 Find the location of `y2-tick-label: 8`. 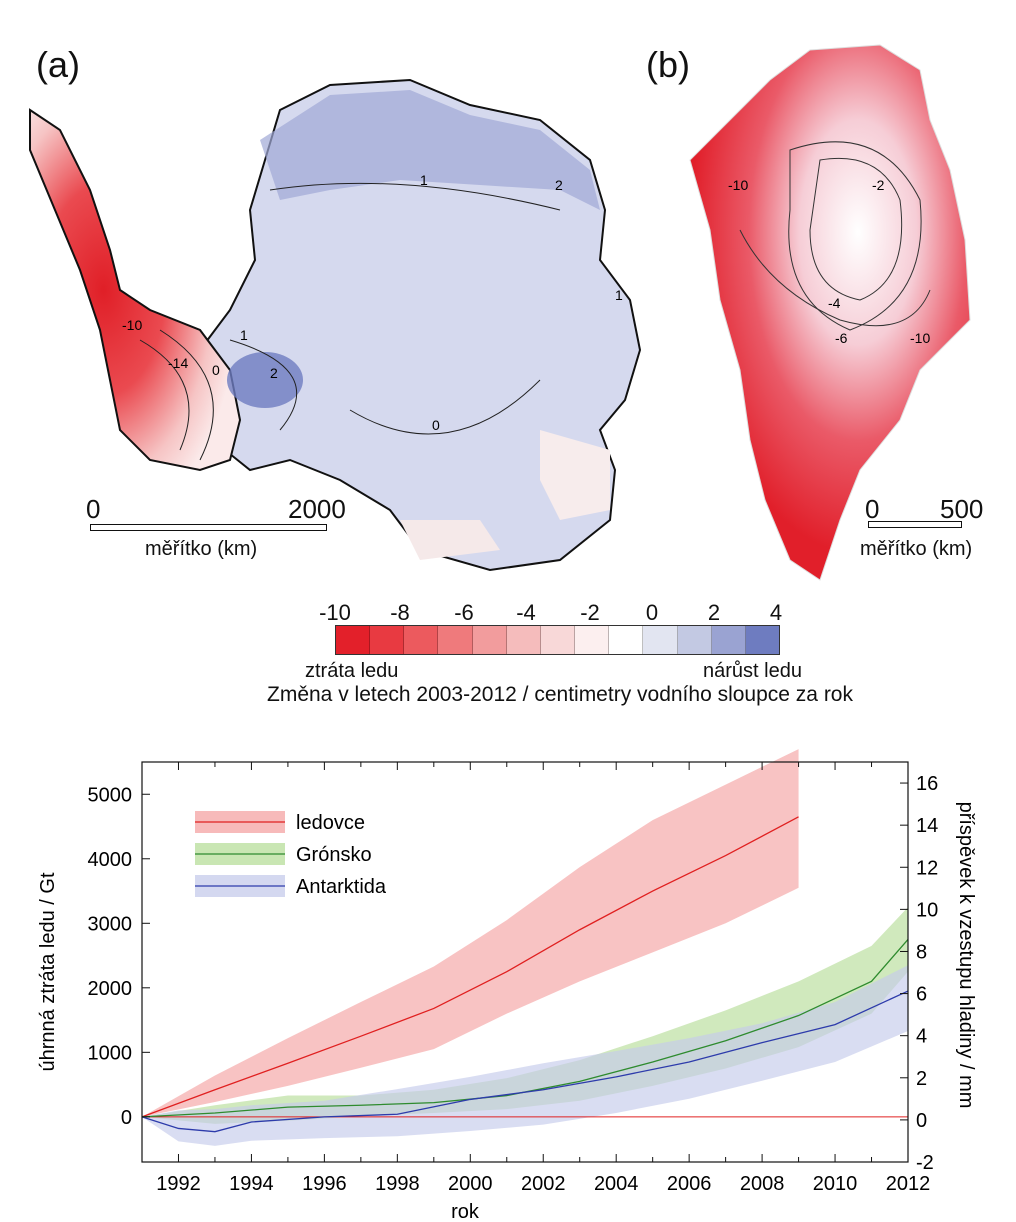

y2-tick-label: 8 is located at coordinates (921, 952).